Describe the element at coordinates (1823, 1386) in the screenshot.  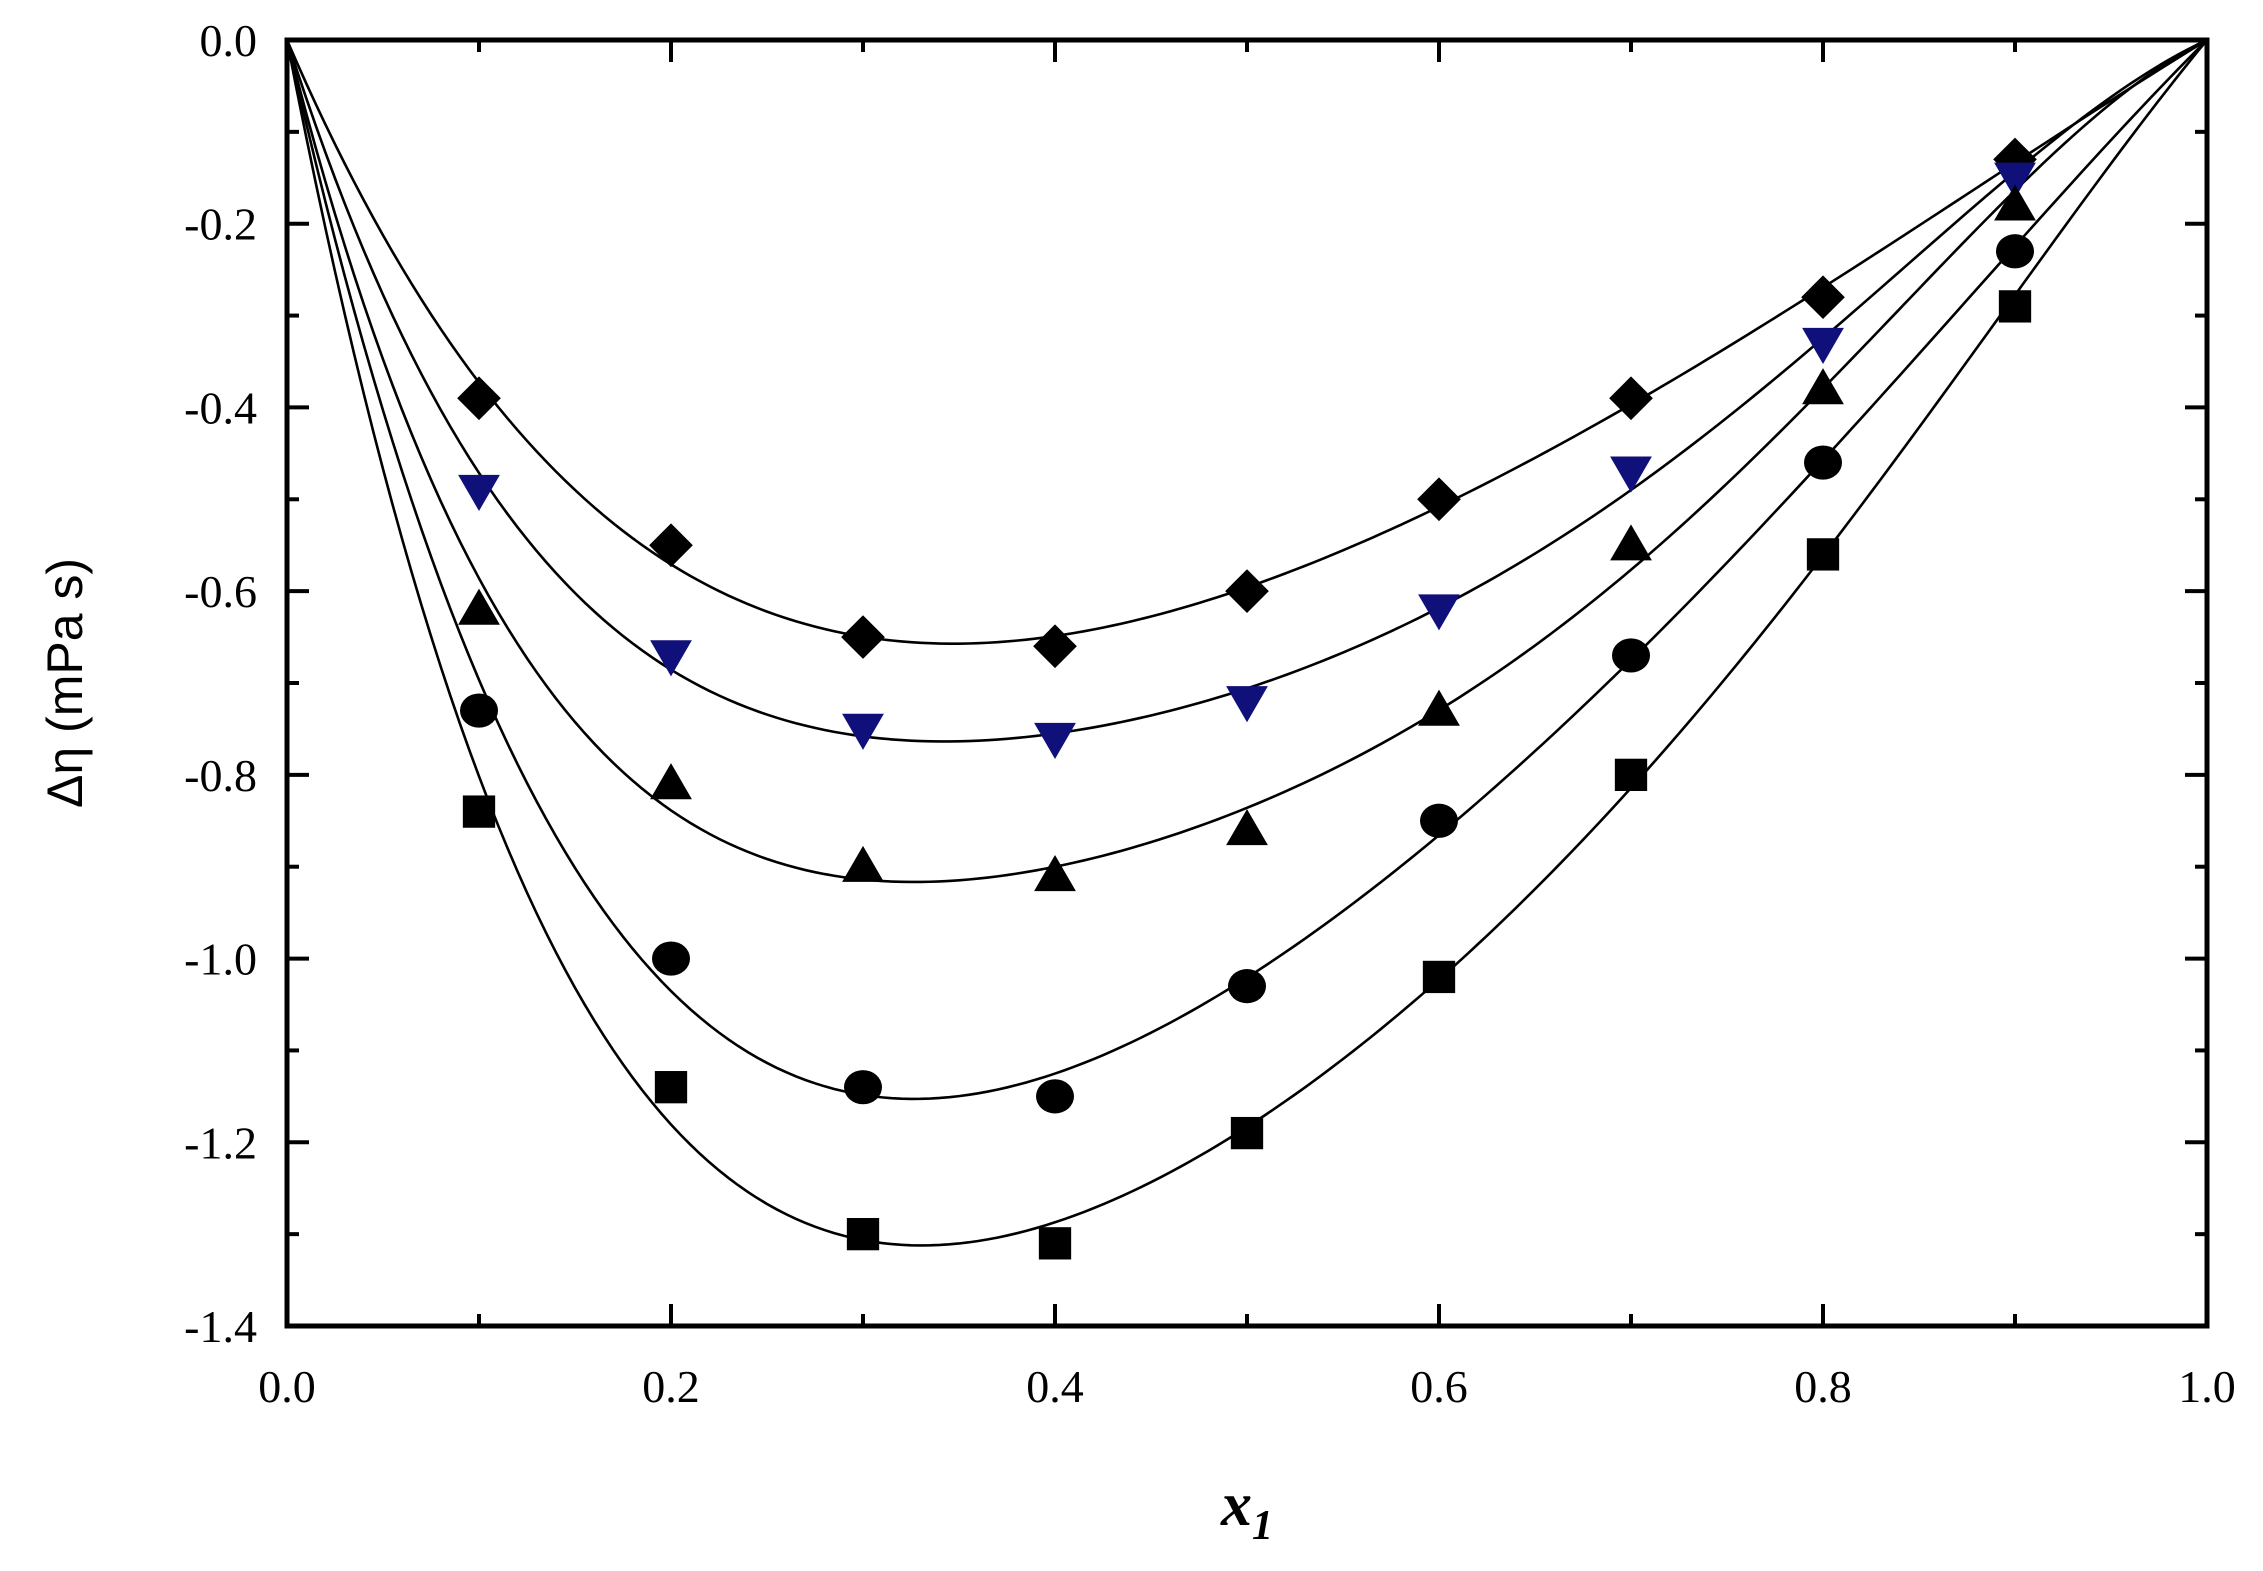
I see `x-tick-label: 0.8` at that location.